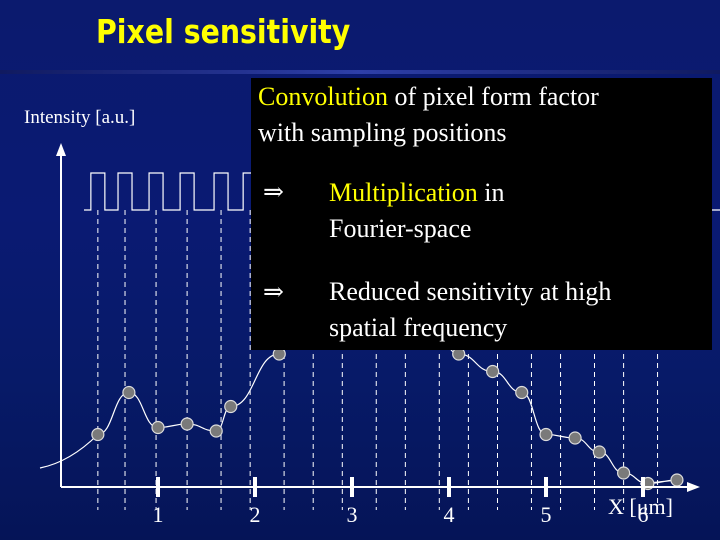 The width and height of the screenshot is (720, 540). Describe the element at coordinates (401, 502) in the screenshot. I see `x-axis-ticks: 1 2 3 4 5 6` at that location.